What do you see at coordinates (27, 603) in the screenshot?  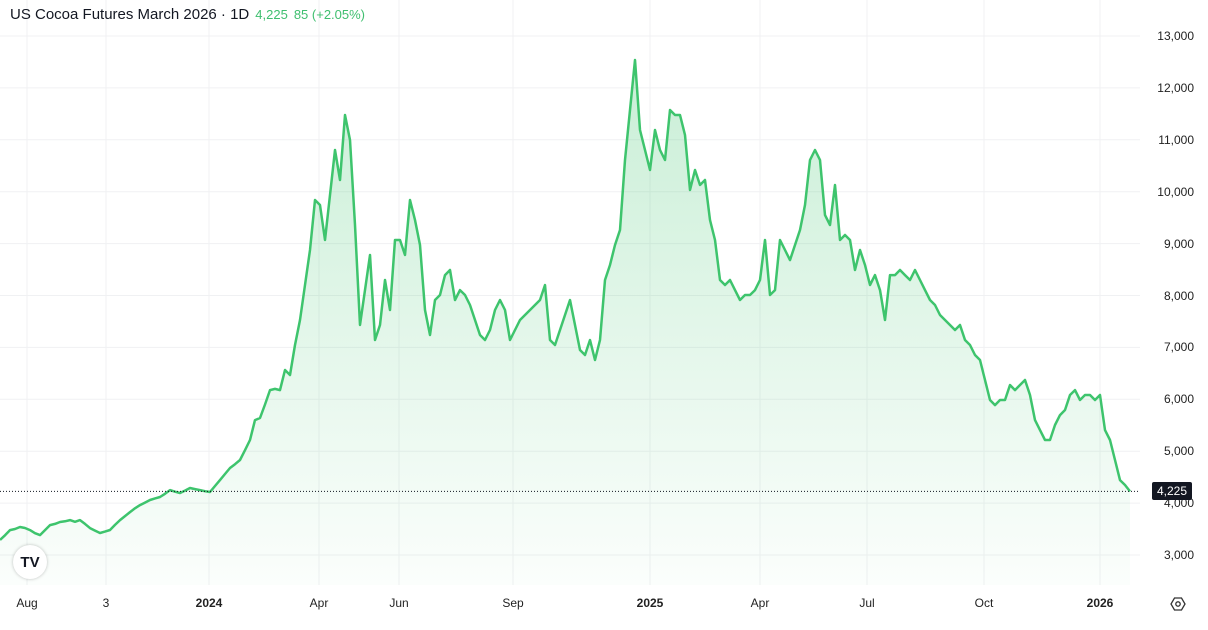 I see `x-tick-label: Aug` at bounding box center [27, 603].